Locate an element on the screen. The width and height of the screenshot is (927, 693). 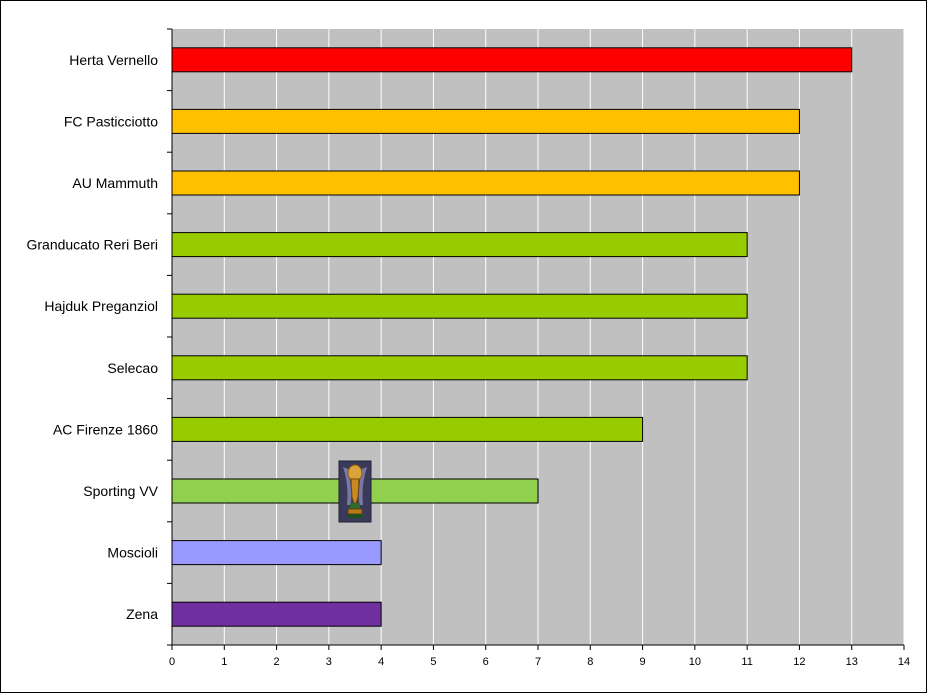
x-tick-label: 0 is located at coordinates (172, 662).